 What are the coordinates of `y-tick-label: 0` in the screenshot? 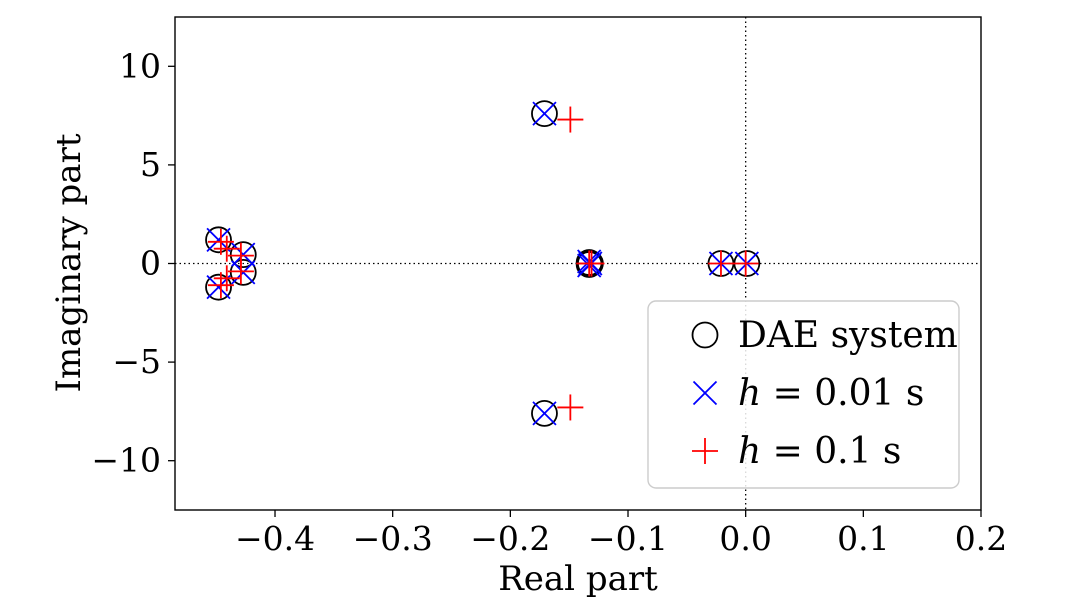 It's located at (150, 263).